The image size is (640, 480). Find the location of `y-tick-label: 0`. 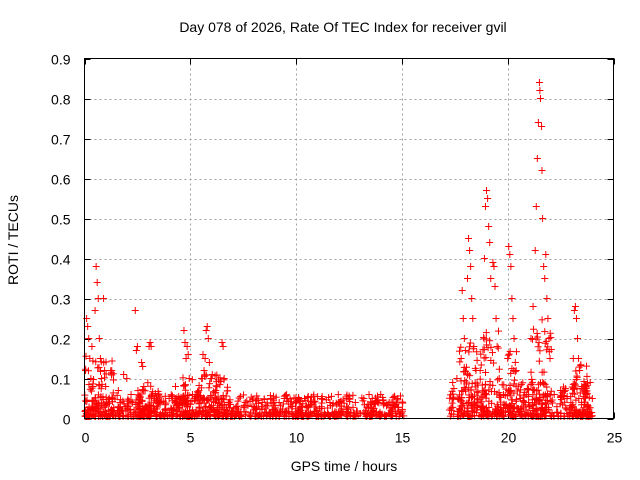

y-tick-label: 0 is located at coordinates (67, 420).